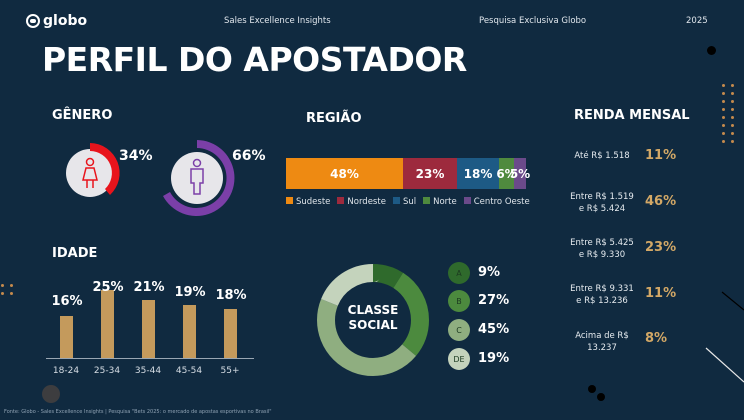  I want to click on classe-pct-b: 27%, so click(494, 300).